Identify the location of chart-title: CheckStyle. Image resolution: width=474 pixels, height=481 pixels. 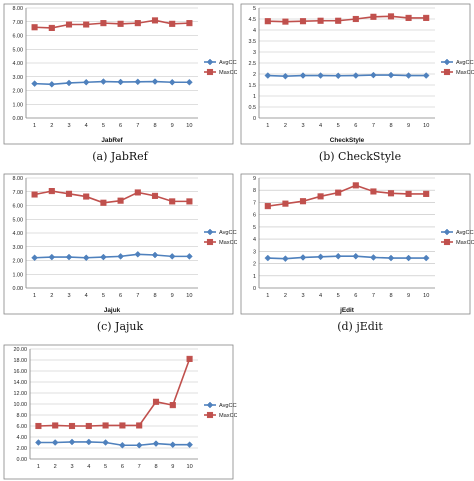
(347, 140).